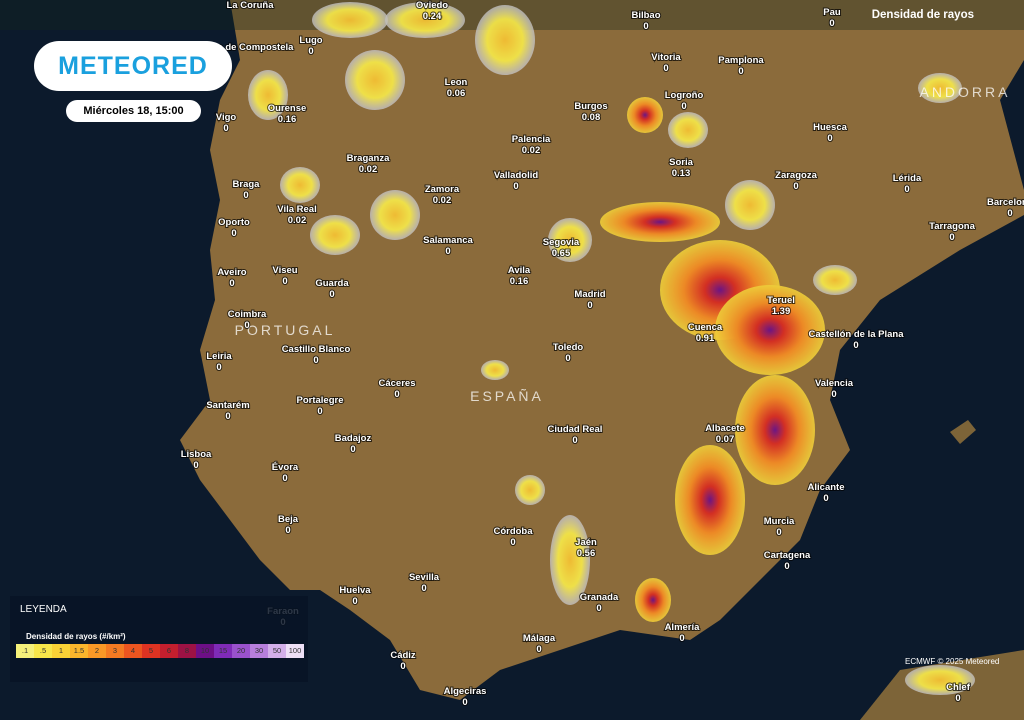  Describe the element at coordinates (922, 15) in the screenshot. I see `layer-name: Densidad de rayos` at that location.